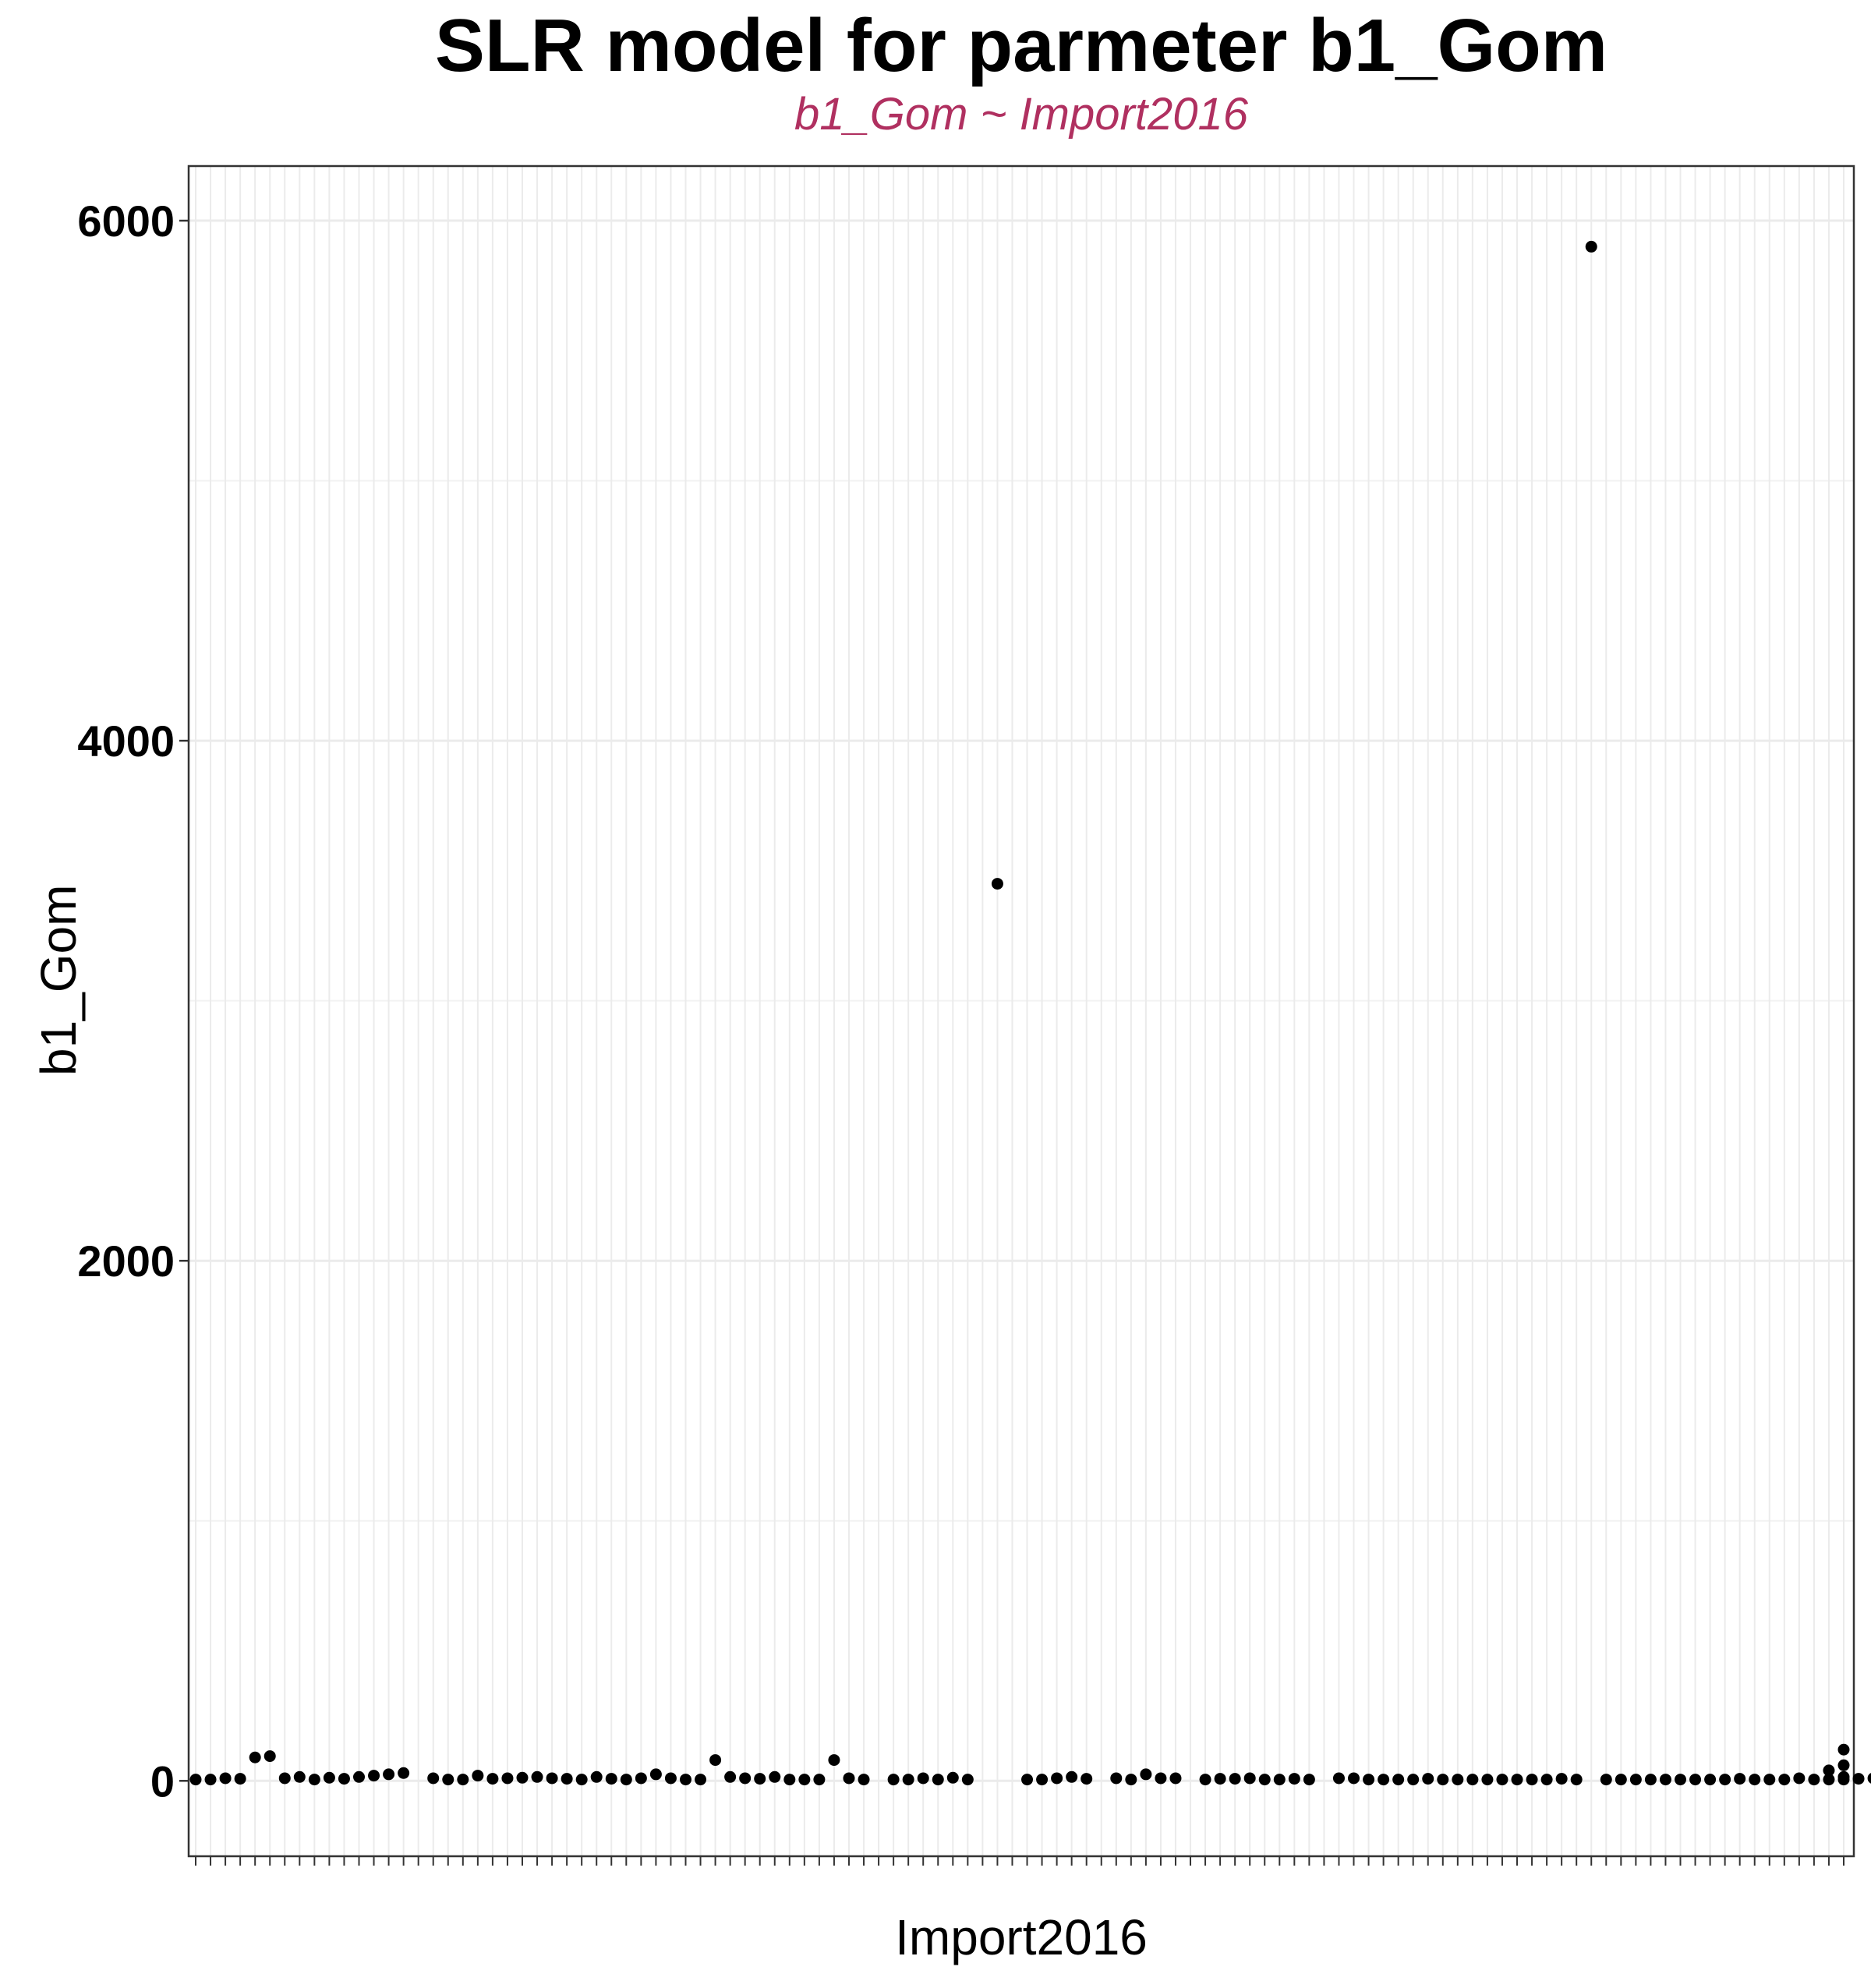  Describe the element at coordinates (126, 1261) in the screenshot. I see `y-tick-label: 2000` at that location.